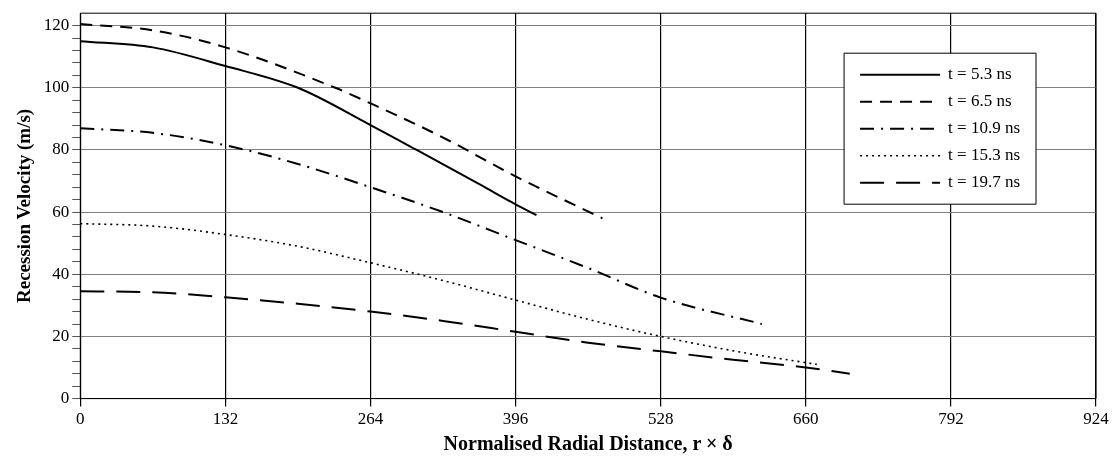  What do you see at coordinates (370, 419) in the screenshot?
I see `x-tick-label: 264` at bounding box center [370, 419].